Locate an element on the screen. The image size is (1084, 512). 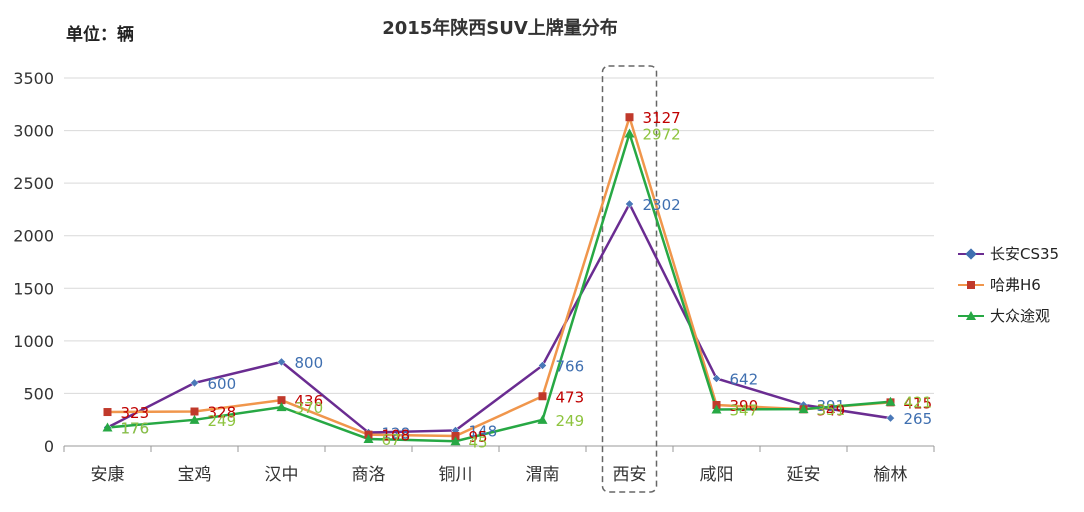
data-label: 328 is located at coordinates (222, 413).